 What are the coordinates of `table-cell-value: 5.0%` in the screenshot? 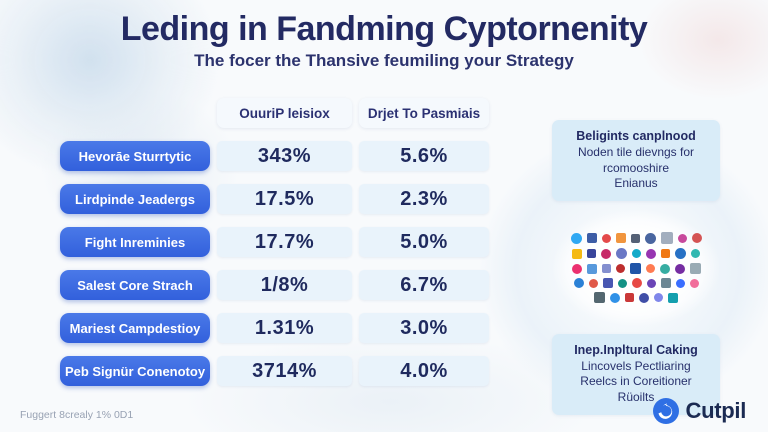 It's located at (424, 242).